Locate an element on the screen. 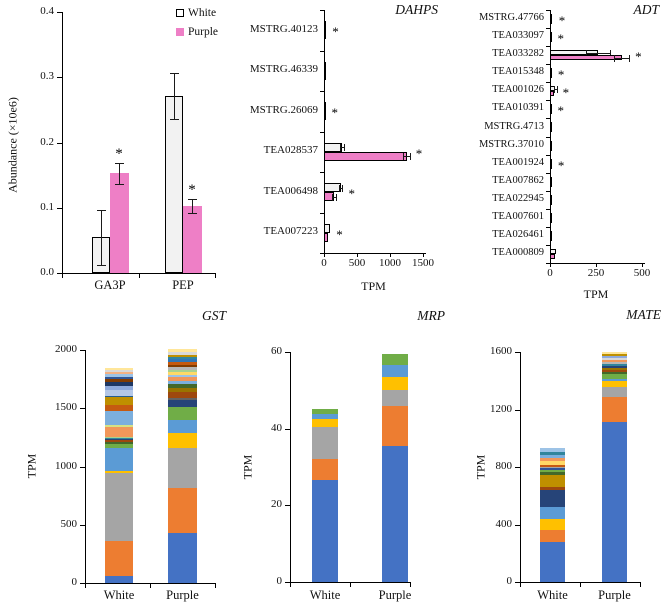 This screenshot has width=667, height=608. legend-item-purple: Purple is located at coordinates (197, 31).